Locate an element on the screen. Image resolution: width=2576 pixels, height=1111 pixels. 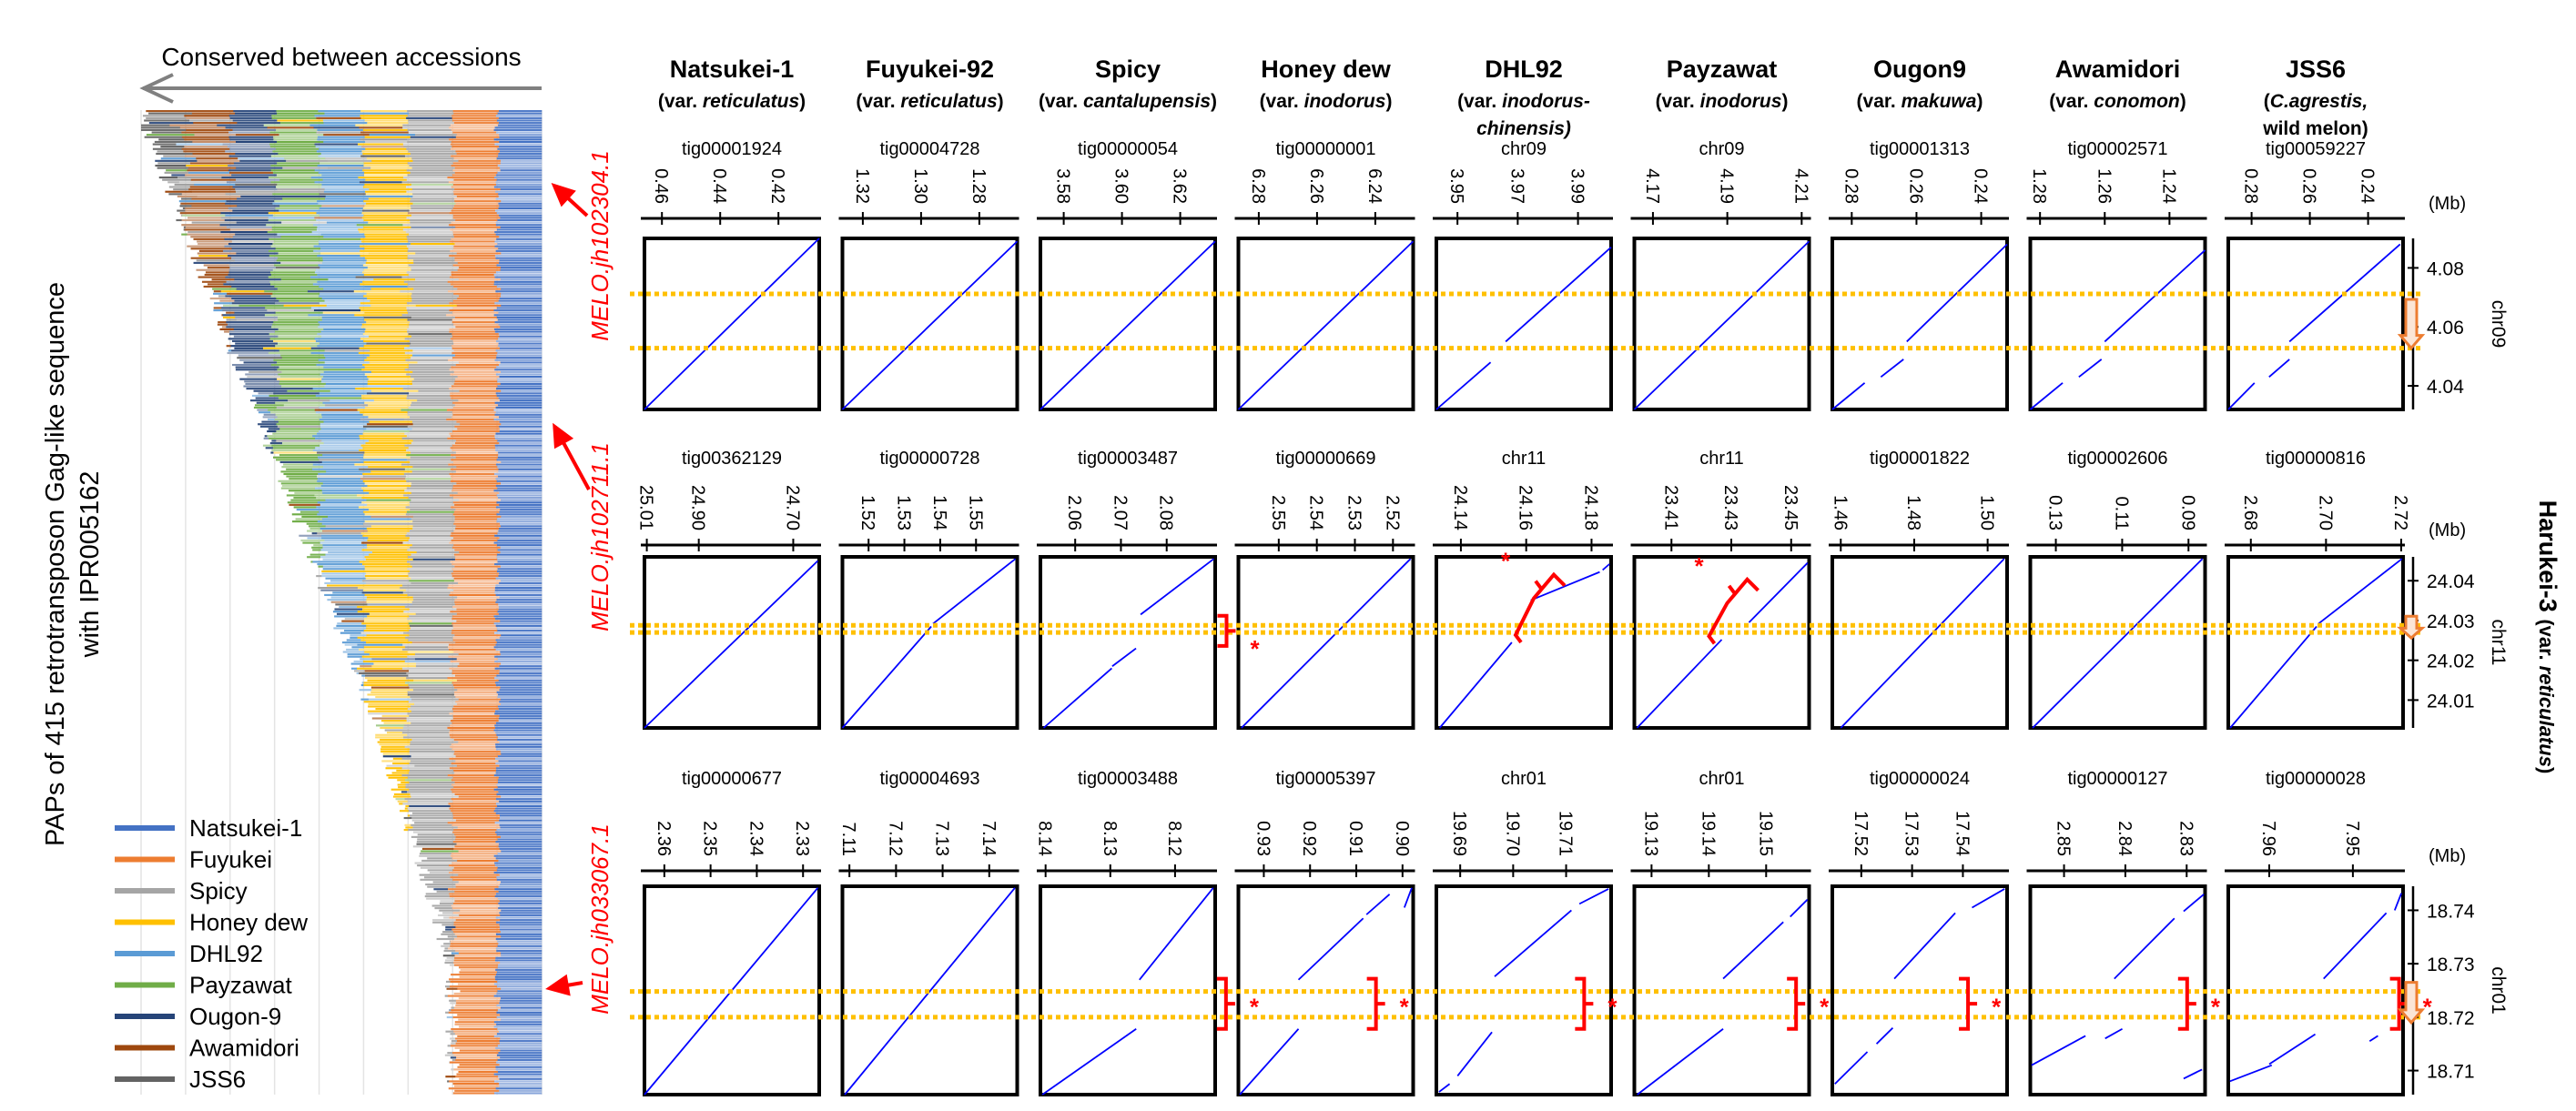
x-tick-label: 0.24 is located at coordinates (2368, 186).